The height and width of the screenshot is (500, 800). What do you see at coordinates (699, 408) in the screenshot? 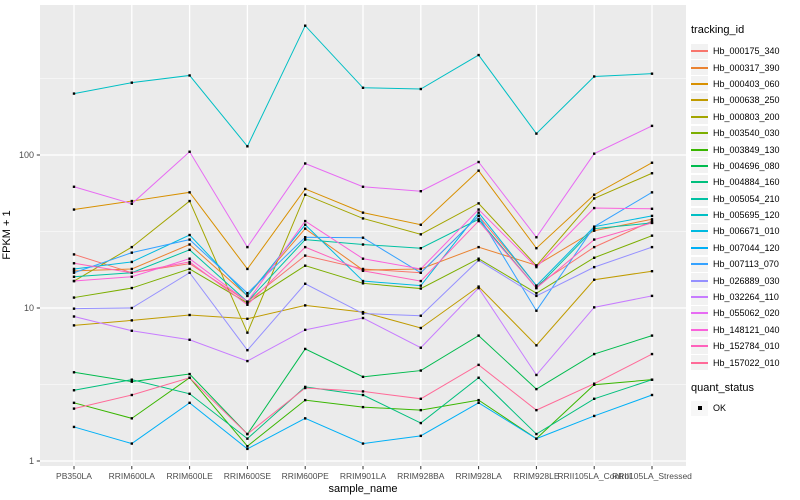
I see `quant-status-key` at bounding box center [699, 408].